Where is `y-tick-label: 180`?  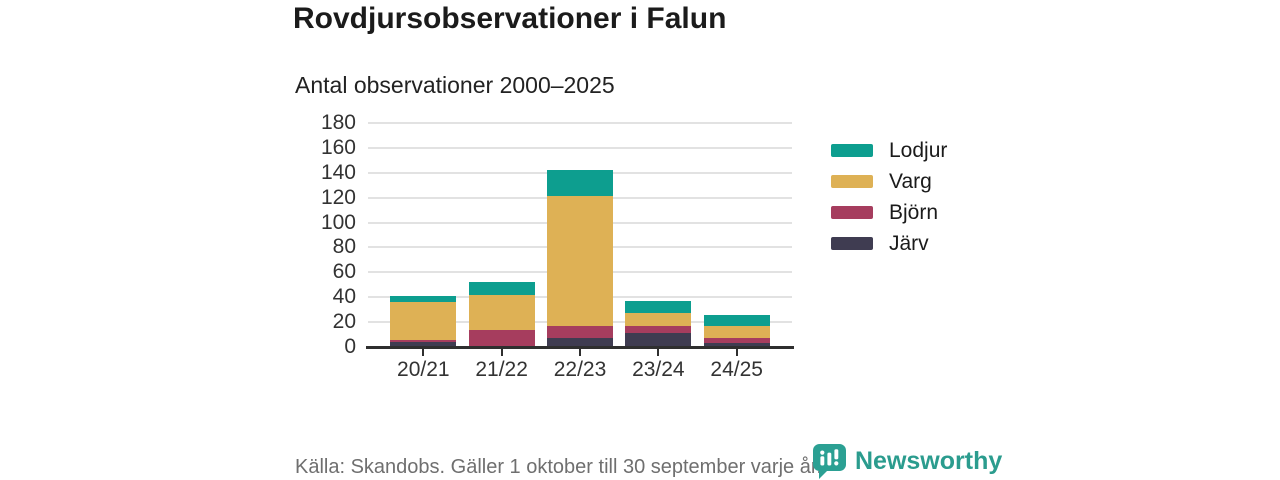
y-tick-label: 180 is located at coordinates (338, 122).